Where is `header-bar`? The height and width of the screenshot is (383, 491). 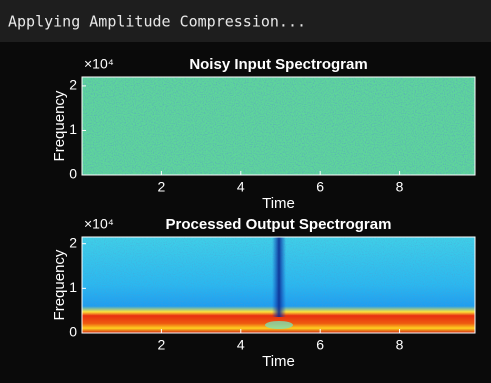
header-bar is located at coordinates (245, 21).